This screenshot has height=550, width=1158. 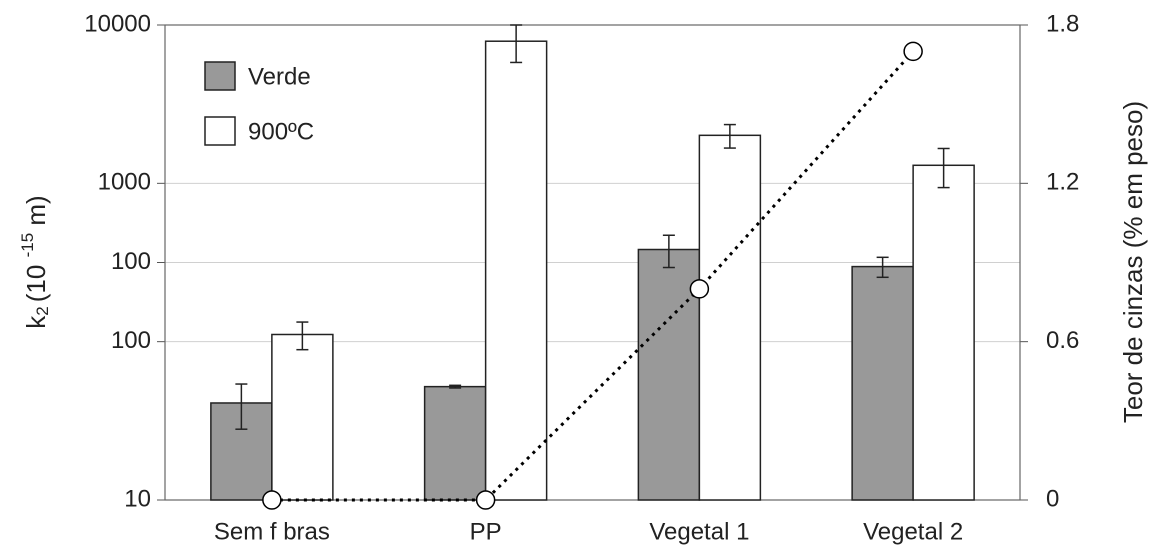 I want to click on x-tick-label: Vegetal 2, so click(x=913, y=531).